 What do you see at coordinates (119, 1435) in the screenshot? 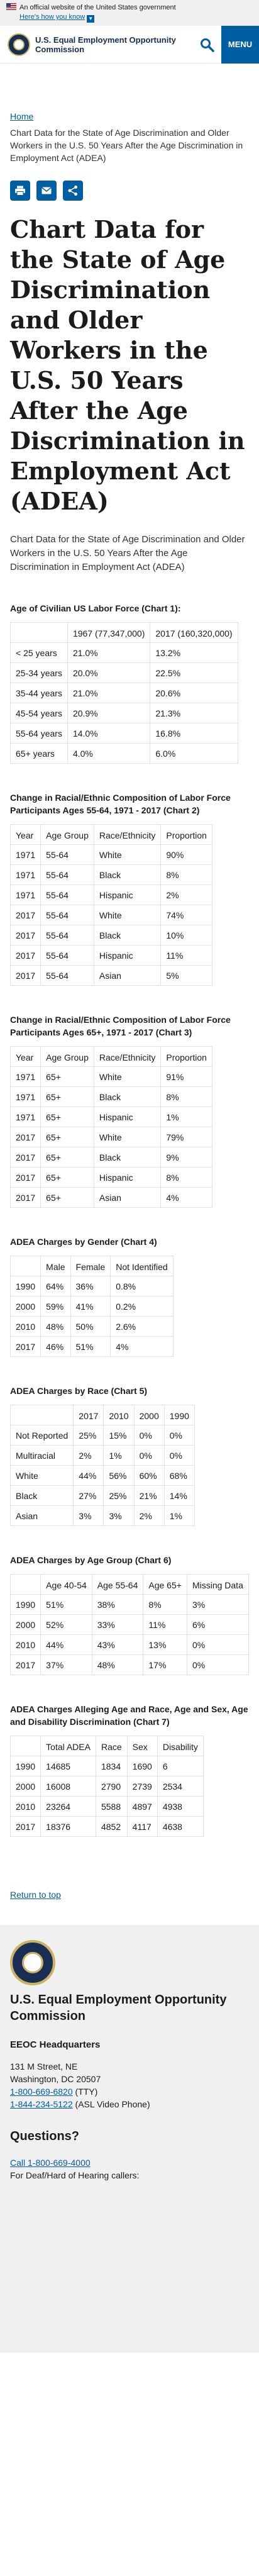
I see `table-cell: 15%` at bounding box center [119, 1435].